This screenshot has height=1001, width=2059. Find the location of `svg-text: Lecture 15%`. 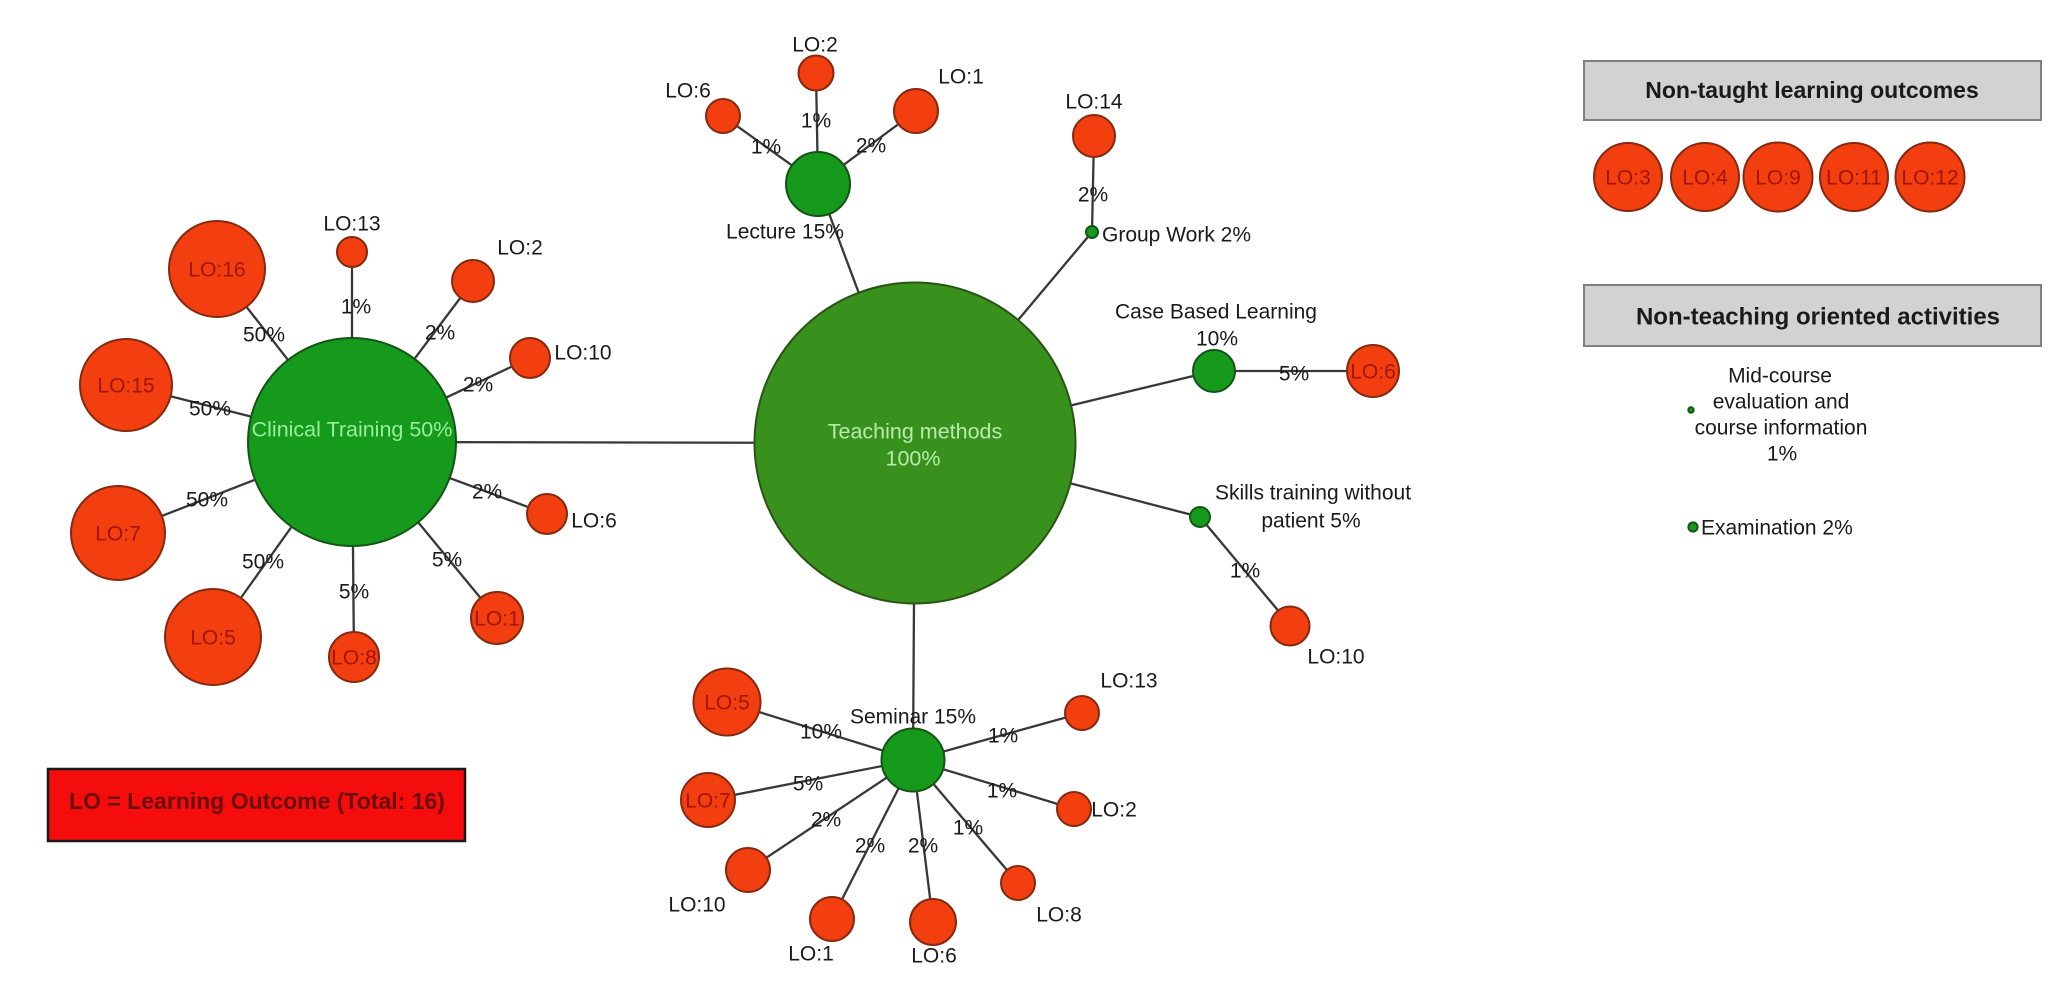

svg-text: Lecture 15% is located at coordinates (785, 231).